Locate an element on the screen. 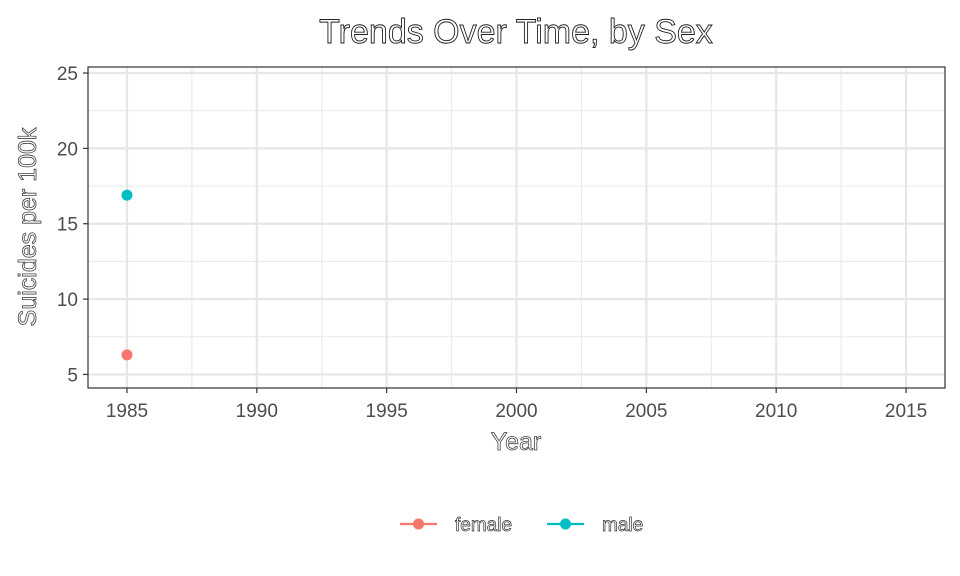 The image size is (960, 576). x-tick-label: 2000 is located at coordinates (516, 411).